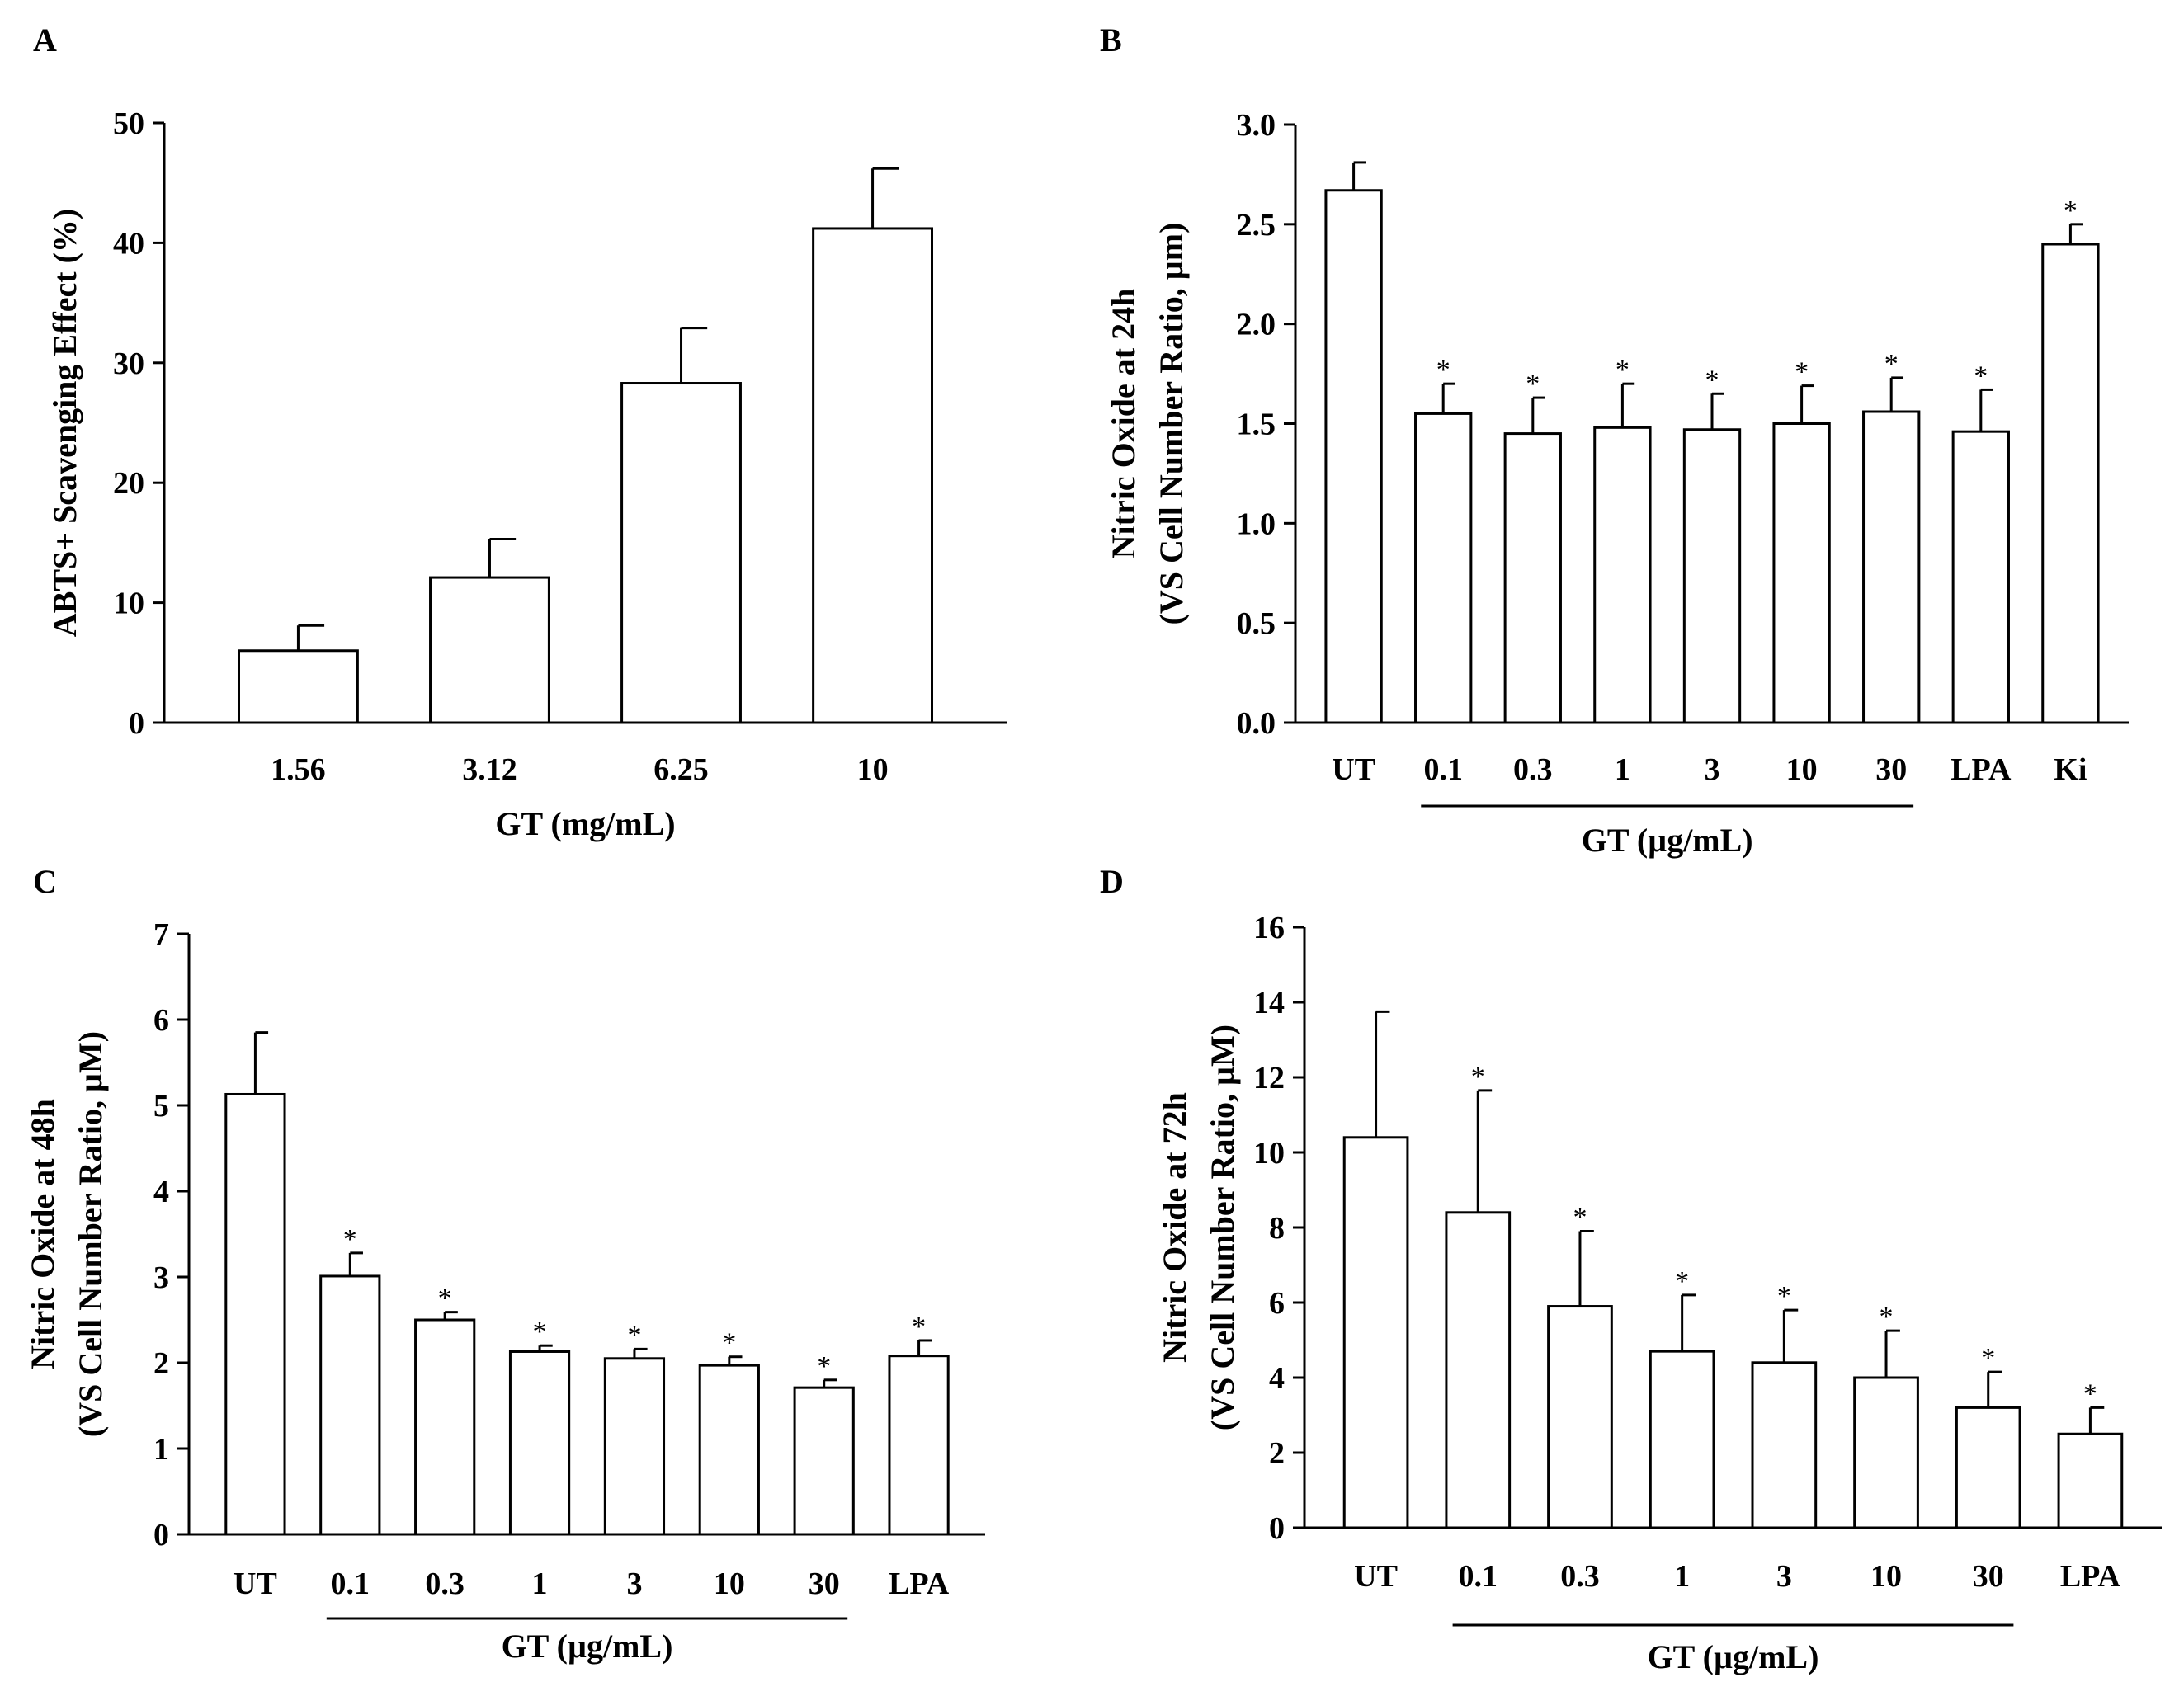 This screenshot has height=1682, width=2184. What do you see at coordinates (1269, 928) in the screenshot?
I see `y-tick-label: 16` at bounding box center [1269, 928].